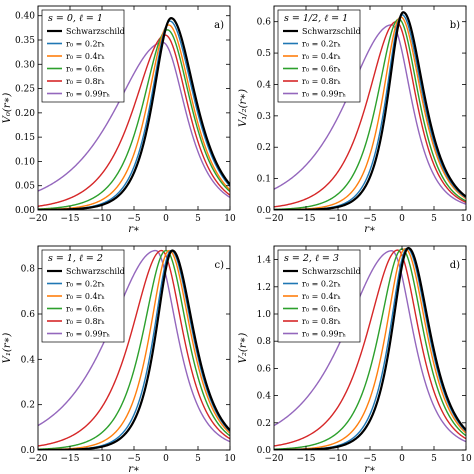 The height and width of the screenshot is (474, 474). Describe the element at coordinates (75, 18) in the screenshot. I see `panel-title: s = 0, ℓ = 1` at that location.